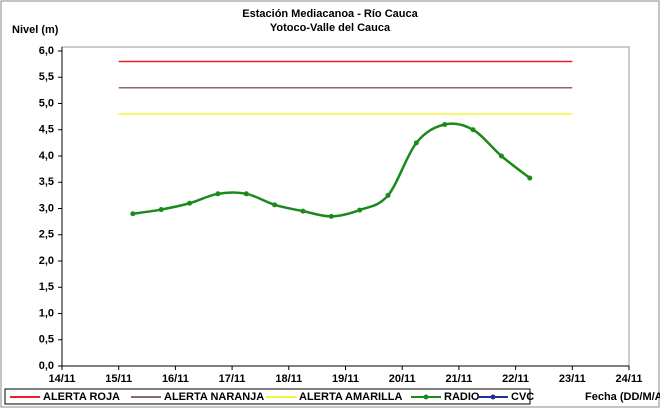 The width and height of the screenshot is (660, 408). What do you see at coordinates (622, 397) in the screenshot?
I see `x-axis-label: Fecha (DD/M/AA)` at bounding box center [622, 397].